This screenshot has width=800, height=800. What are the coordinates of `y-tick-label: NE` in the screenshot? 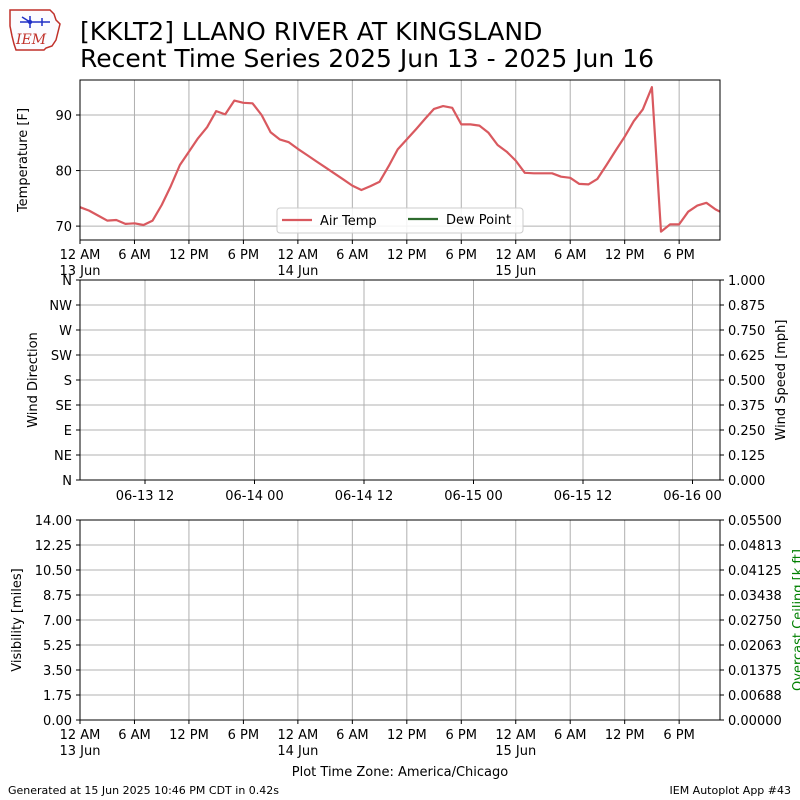 It's located at (63, 456).